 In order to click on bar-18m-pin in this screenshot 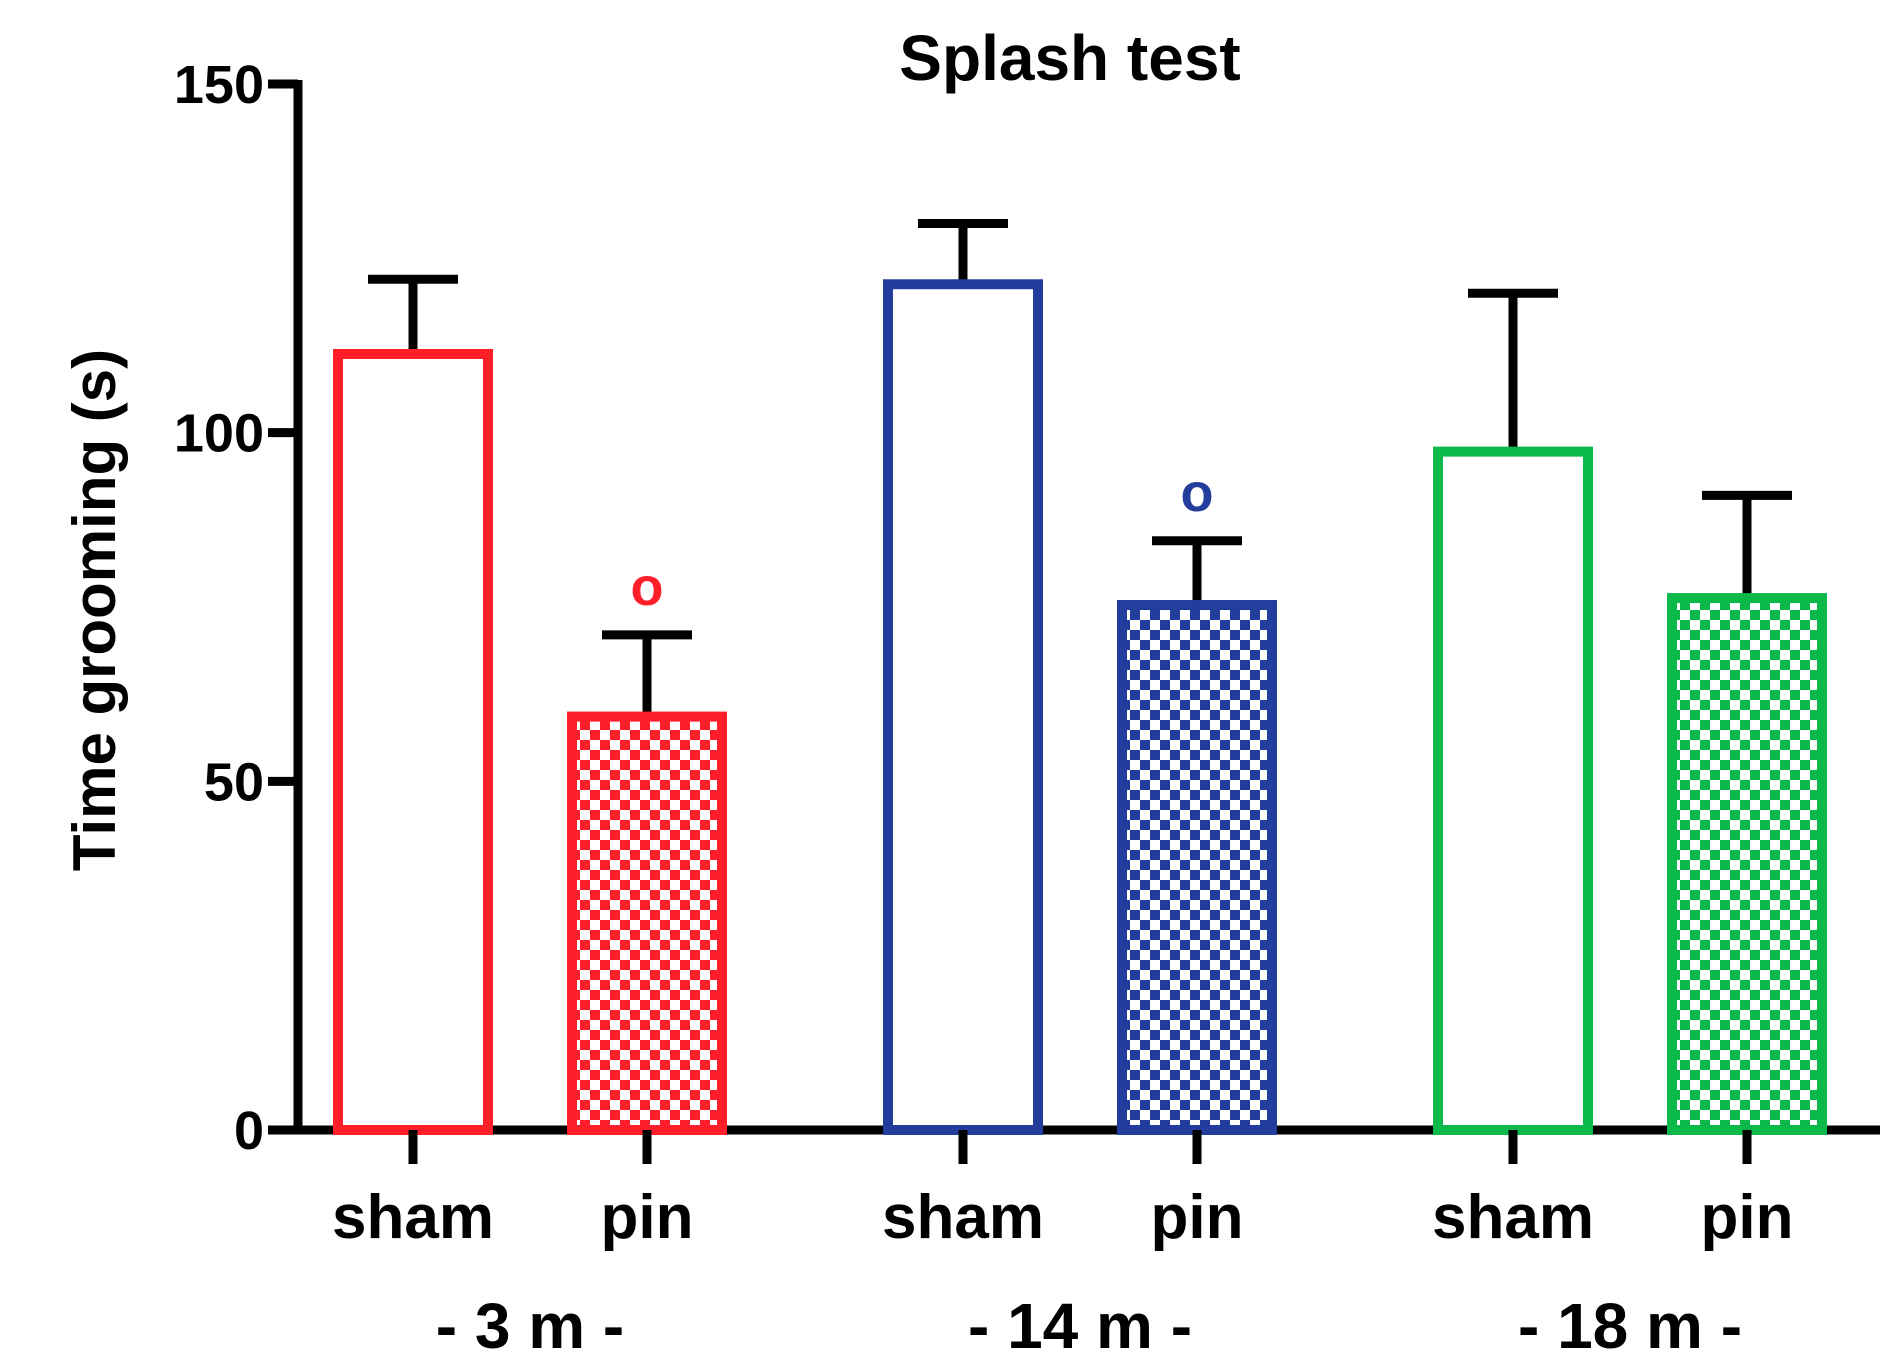, I will do `click(1747, 864)`.